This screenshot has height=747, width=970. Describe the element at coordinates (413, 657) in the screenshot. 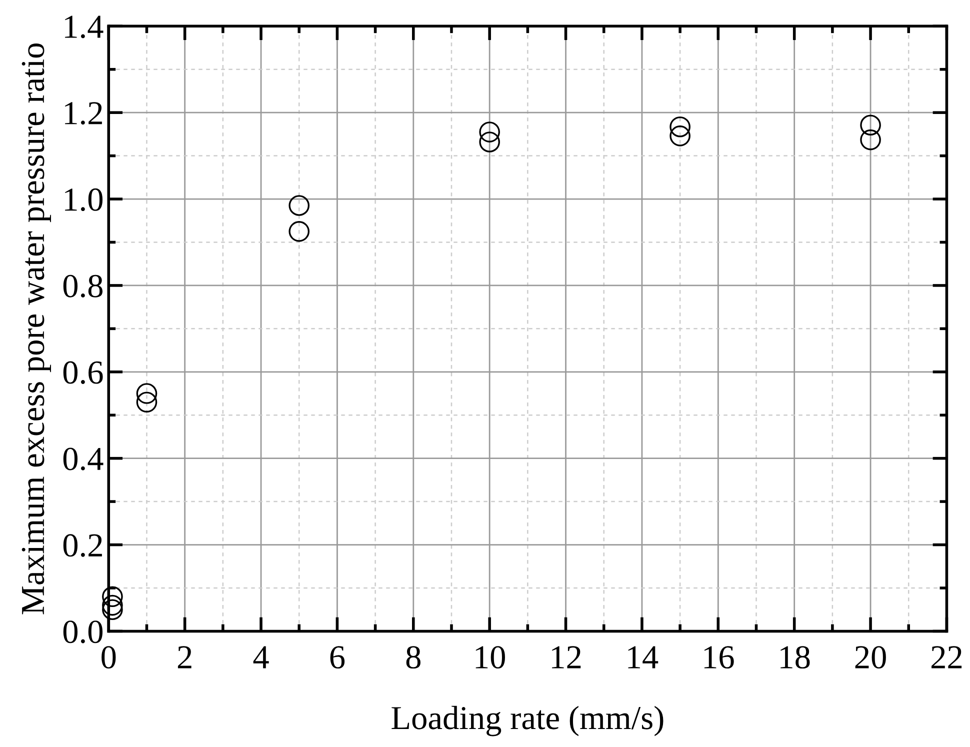

I see `x-tick-label: 8` at that location.